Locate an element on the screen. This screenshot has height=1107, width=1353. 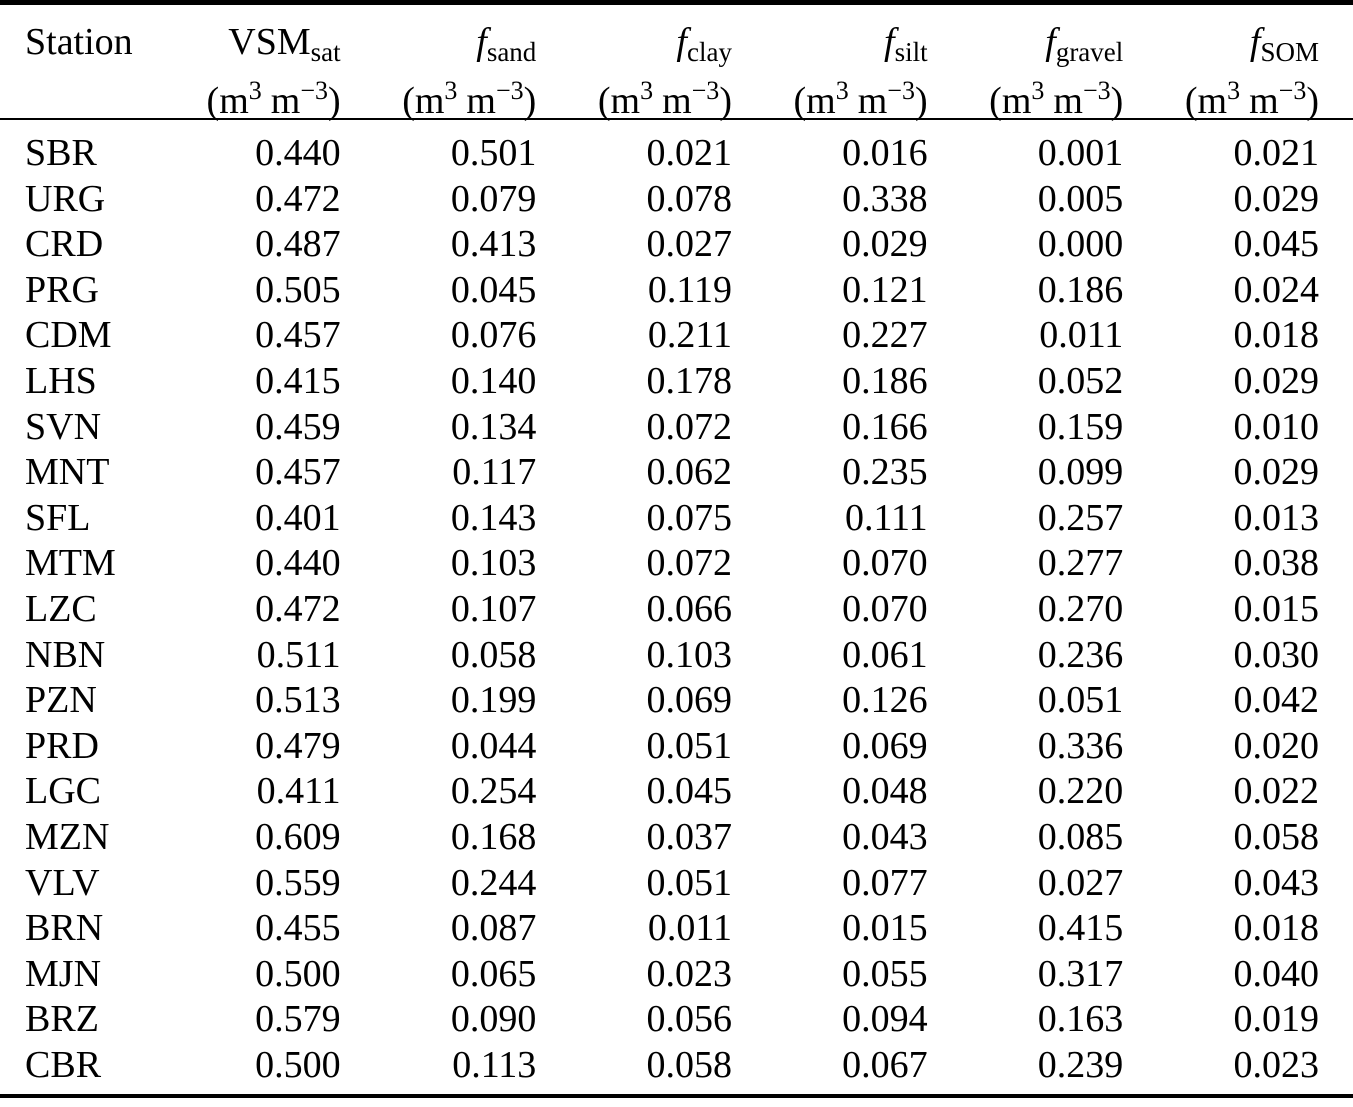
table-row-mtm: MTM 0.440 0.103 0.072 0.070 0.277 0.038 is located at coordinates (672, 564).